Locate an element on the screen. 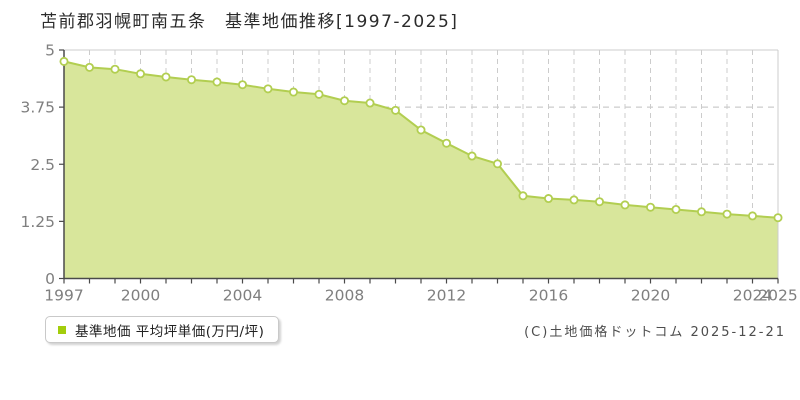  x-axis-label: 2025 is located at coordinates (777, 296).